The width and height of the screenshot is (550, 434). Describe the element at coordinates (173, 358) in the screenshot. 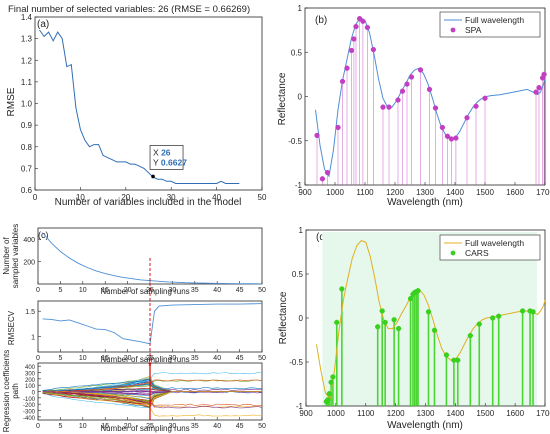

I see `panel-c-middle-x-tick-label: 30` at that location.